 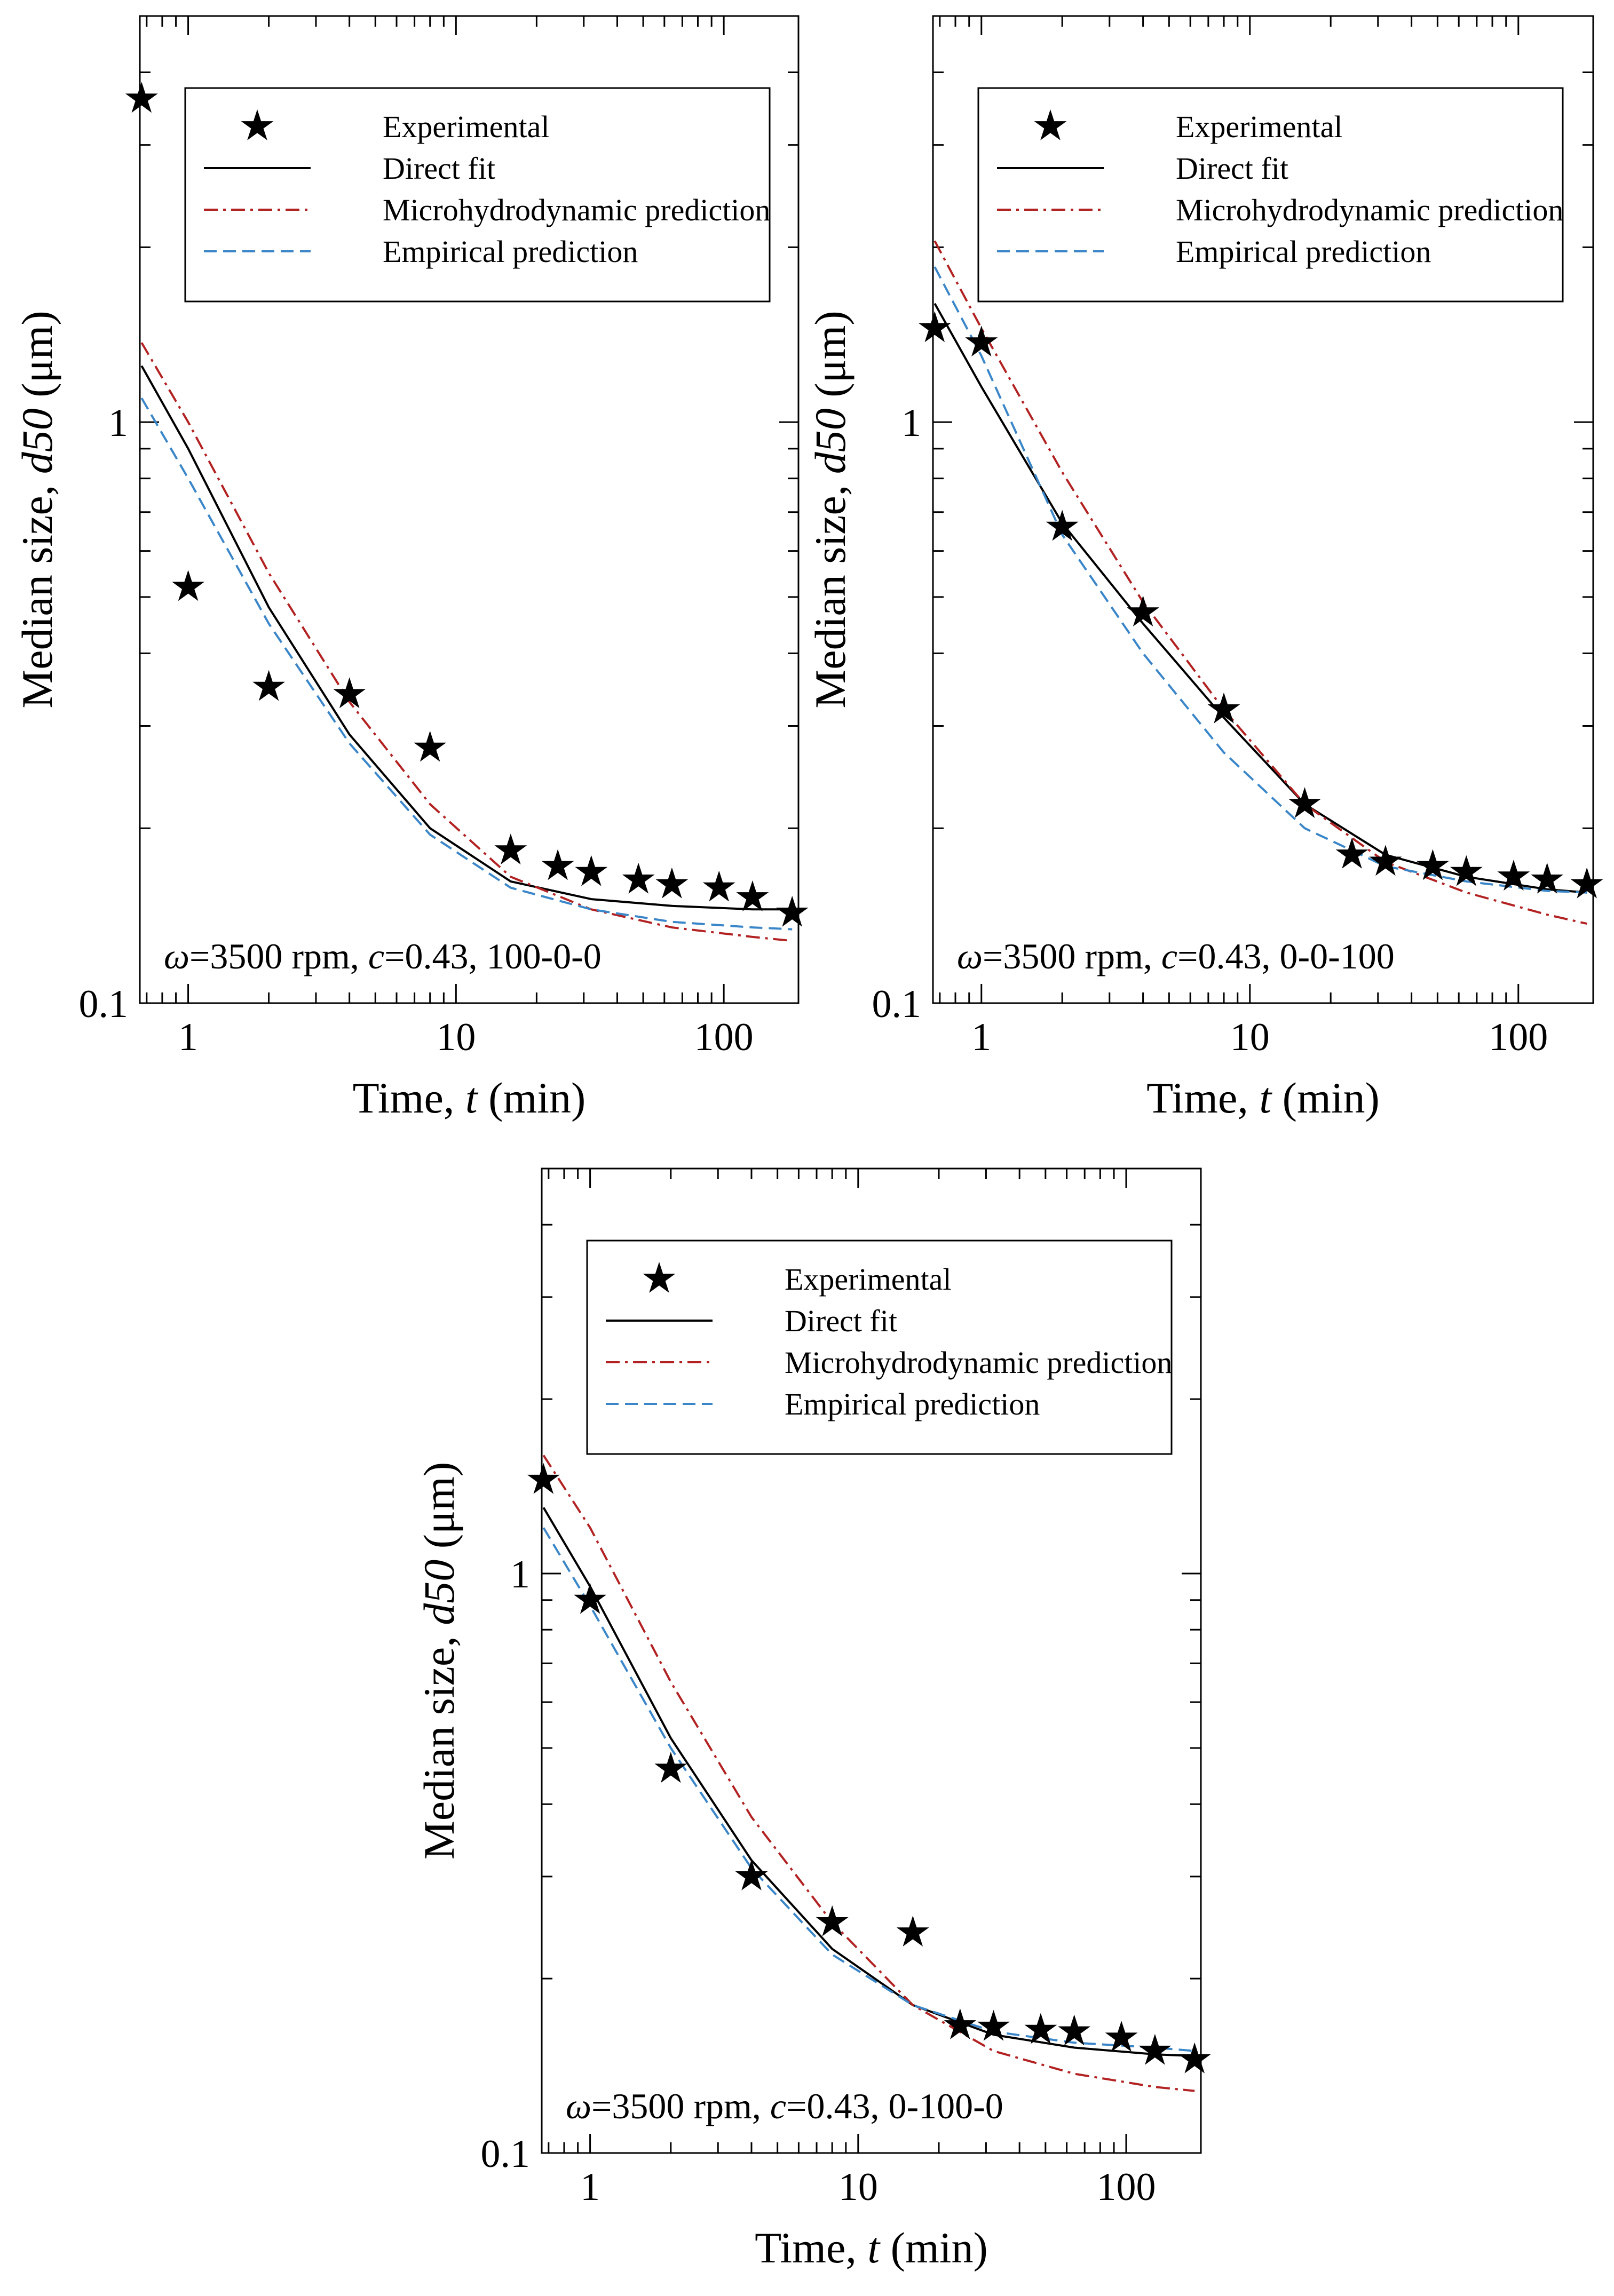 What do you see at coordinates (466, 664) in the screenshot?
I see `series-line-empirical-prediction` at bounding box center [466, 664].